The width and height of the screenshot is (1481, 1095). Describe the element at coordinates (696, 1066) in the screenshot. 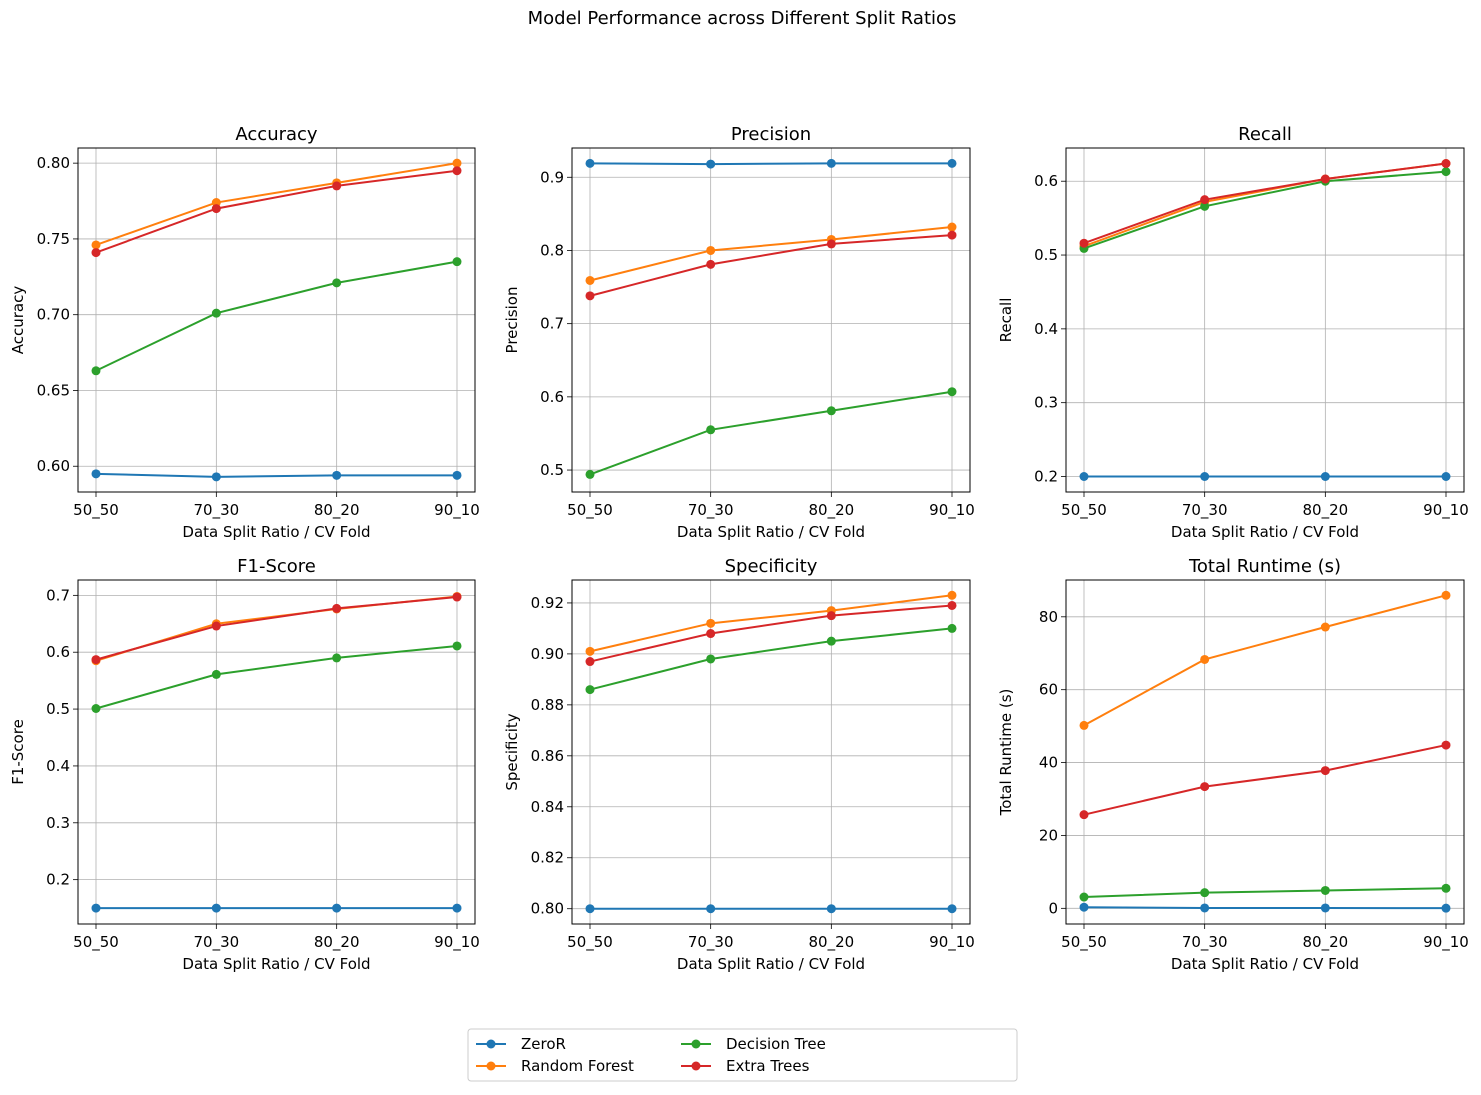

I see `legend-marker-extra-trees` at that location.